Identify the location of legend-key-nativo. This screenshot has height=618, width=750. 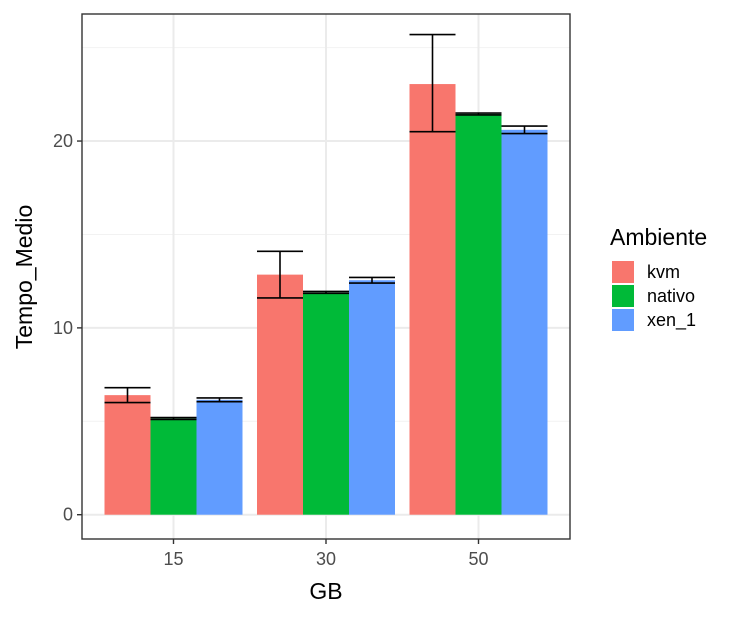
(623, 296).